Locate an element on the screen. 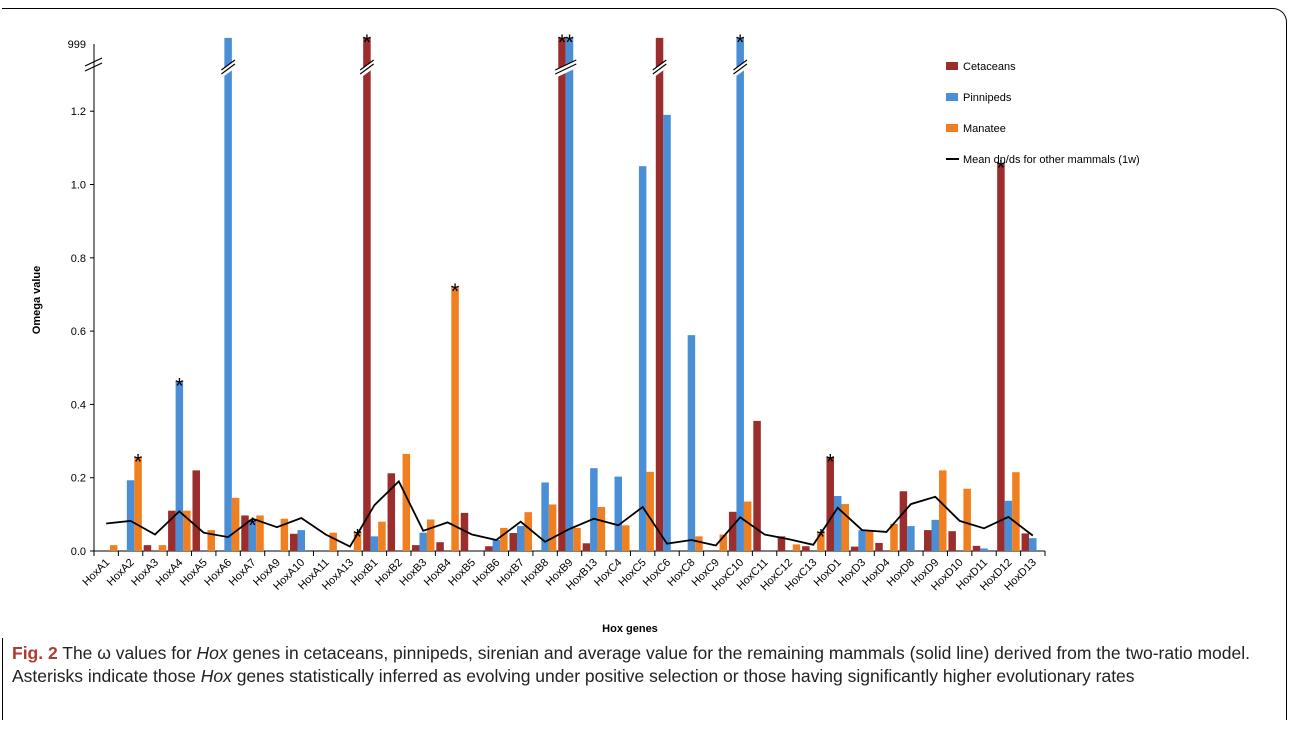 The height and width of the screenshot is (729, 1292). y-tick-label: 0.8 is located at coordinates (78, 259).